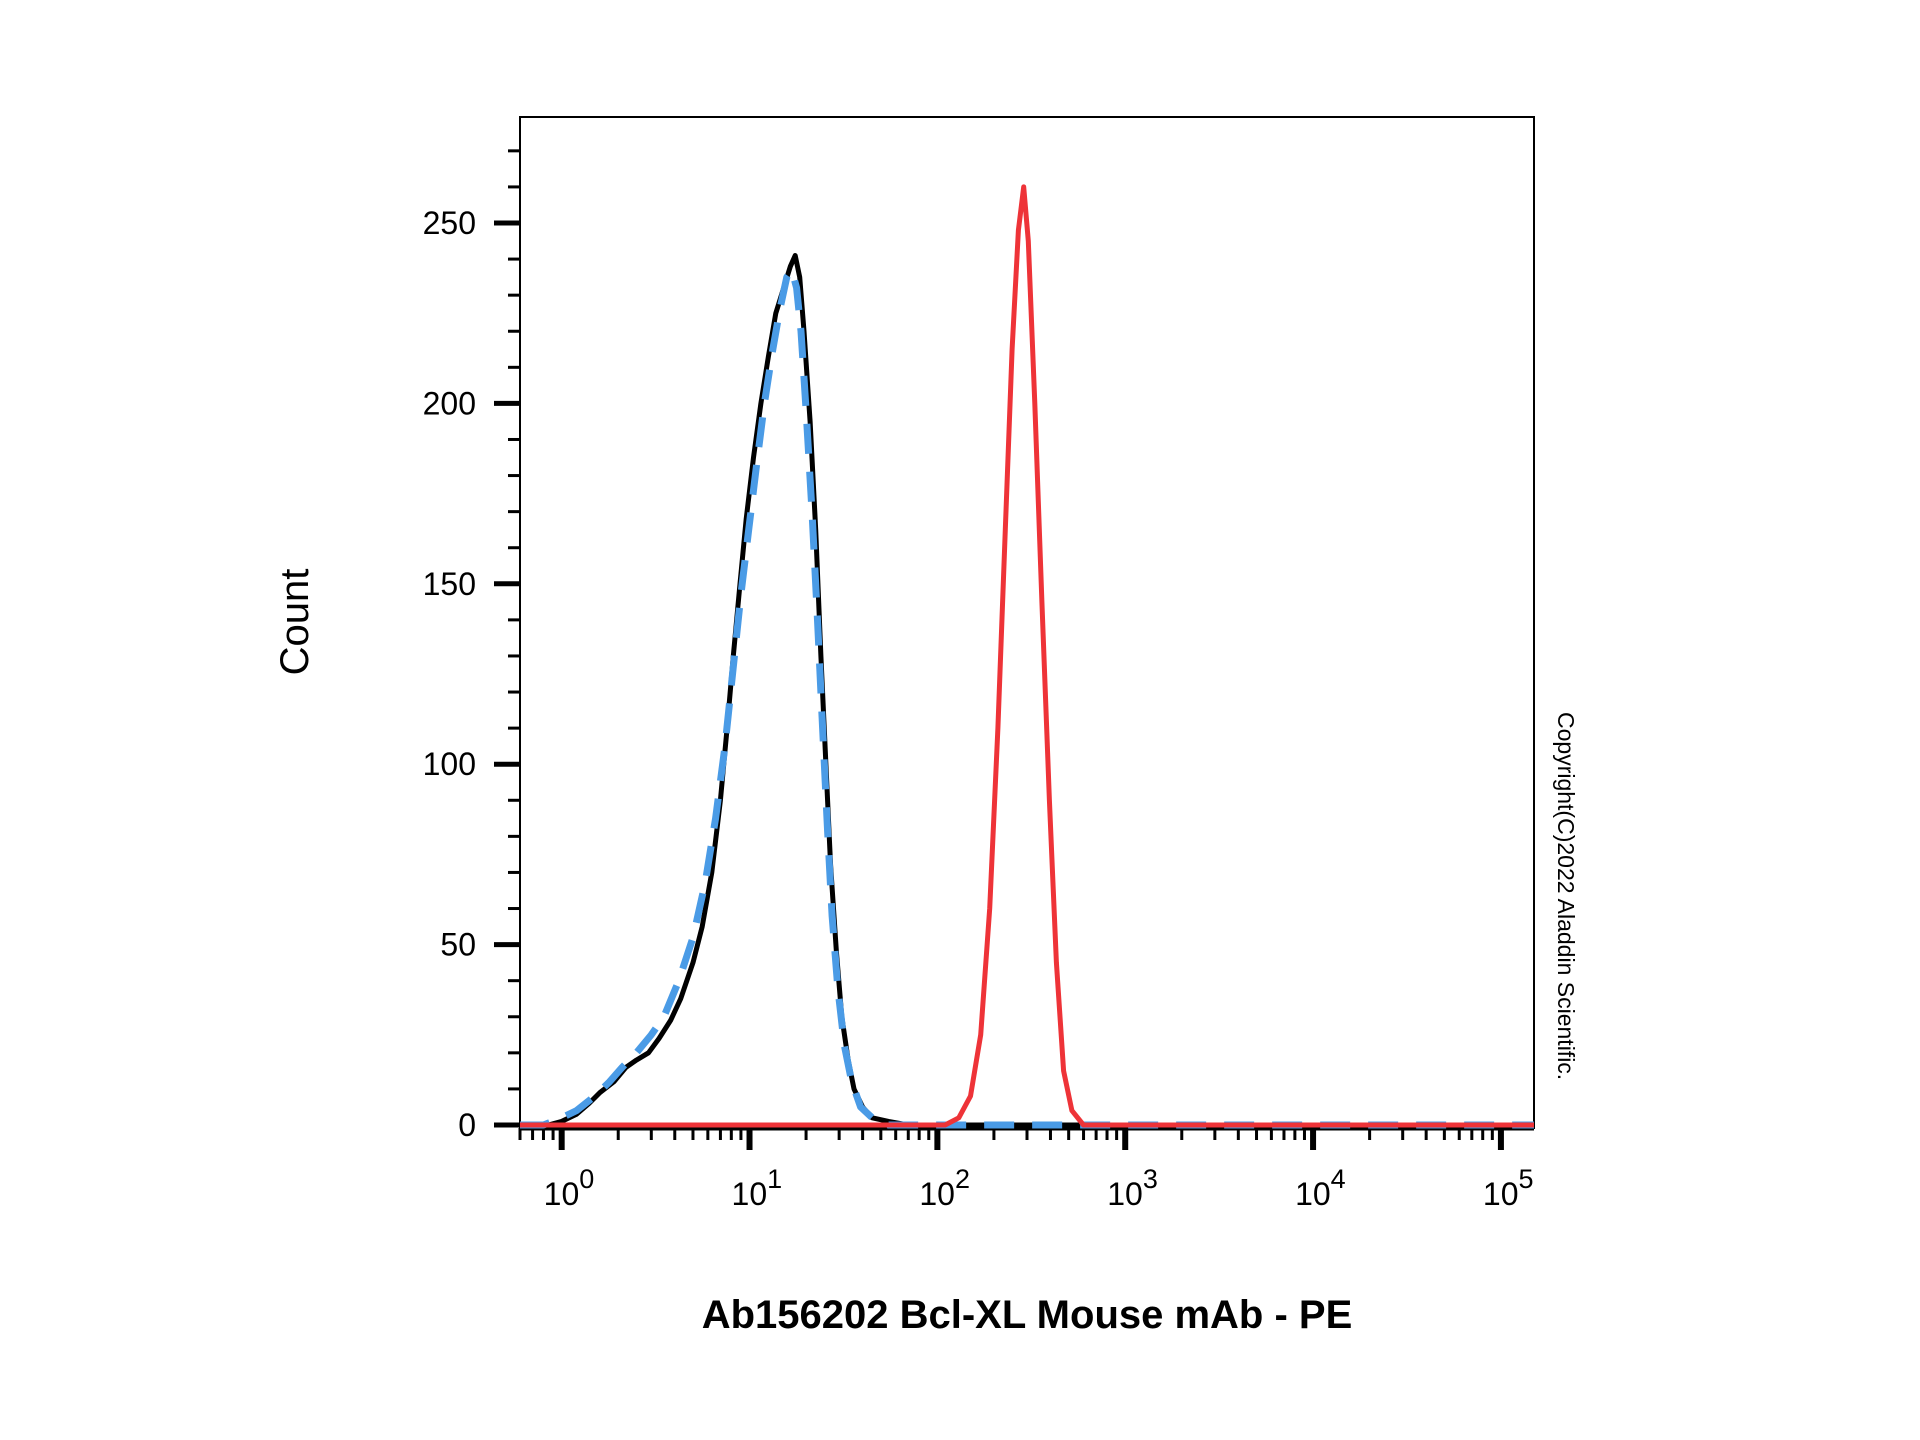 The width and height of the screenshot is (1920, 1440). Describe the element at coordinates (471, 646) in the screenshot. I see `y-axis: 0 50 100 150 200 250` at that location.